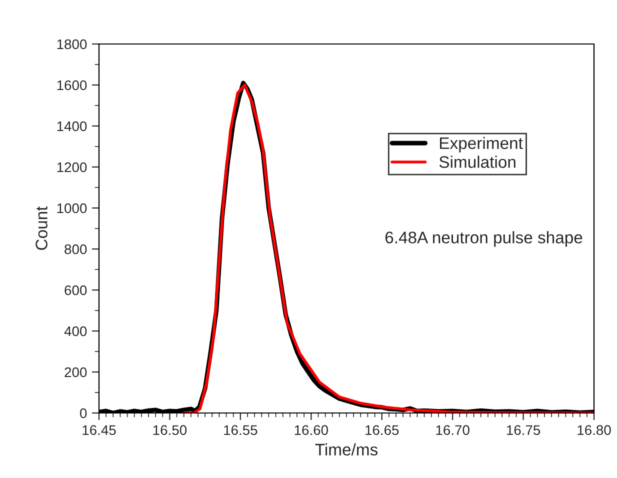  I want to click on y-tick-label: 1600, so click(72, 85).